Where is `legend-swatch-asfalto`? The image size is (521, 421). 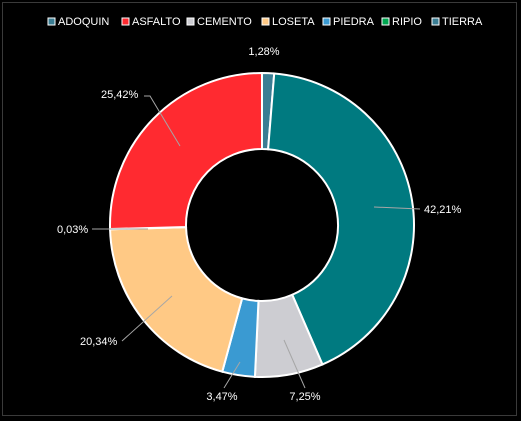
legend-swatch-asfalto is located at coordinates (125, 21).